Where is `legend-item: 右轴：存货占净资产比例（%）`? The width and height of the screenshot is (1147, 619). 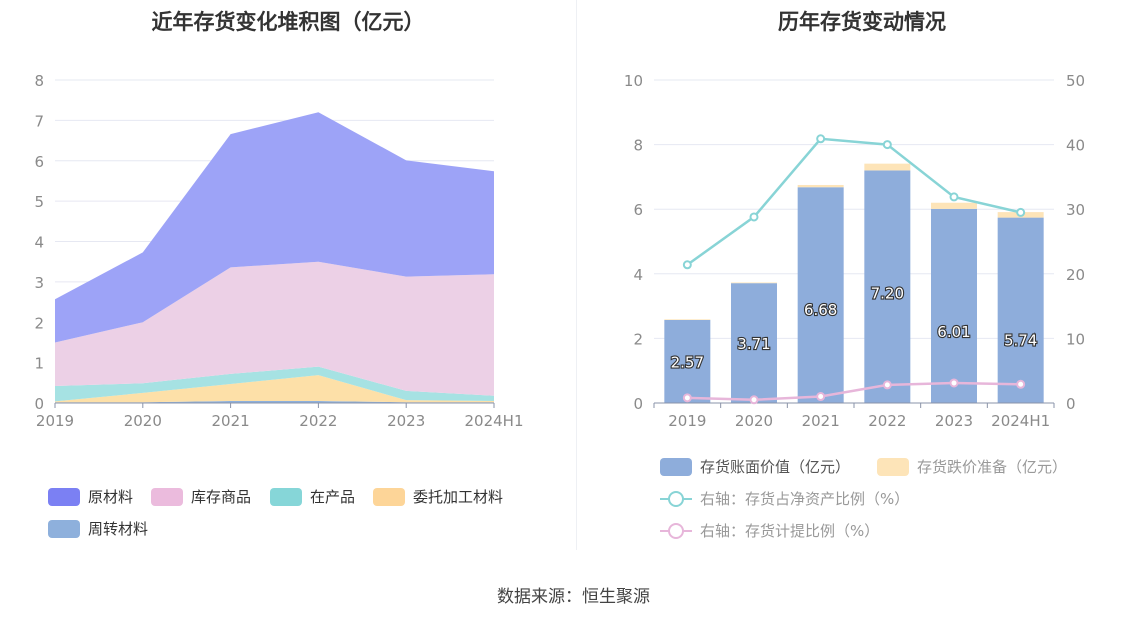 legend-item: 右轴：存货占净资产比例（%） is located at coordinates (784, 498).